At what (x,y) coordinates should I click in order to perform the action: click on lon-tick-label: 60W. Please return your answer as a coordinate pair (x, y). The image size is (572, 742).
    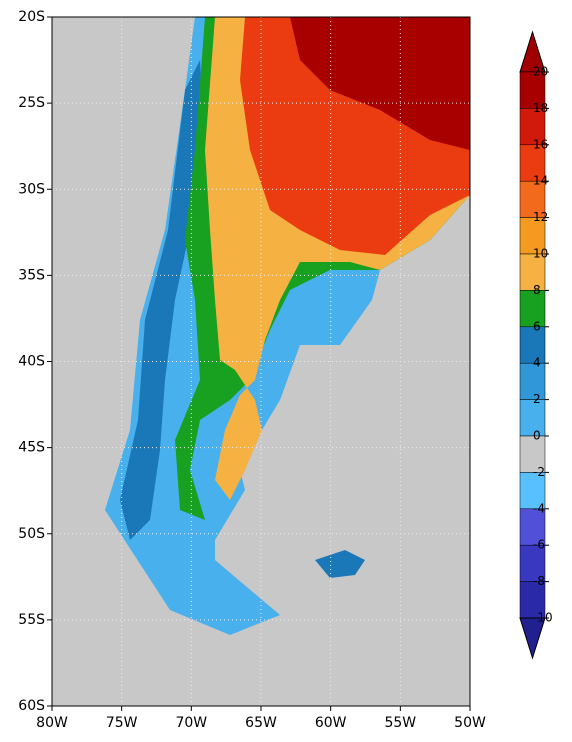
    Looking at the image, I should click on (331, 723).